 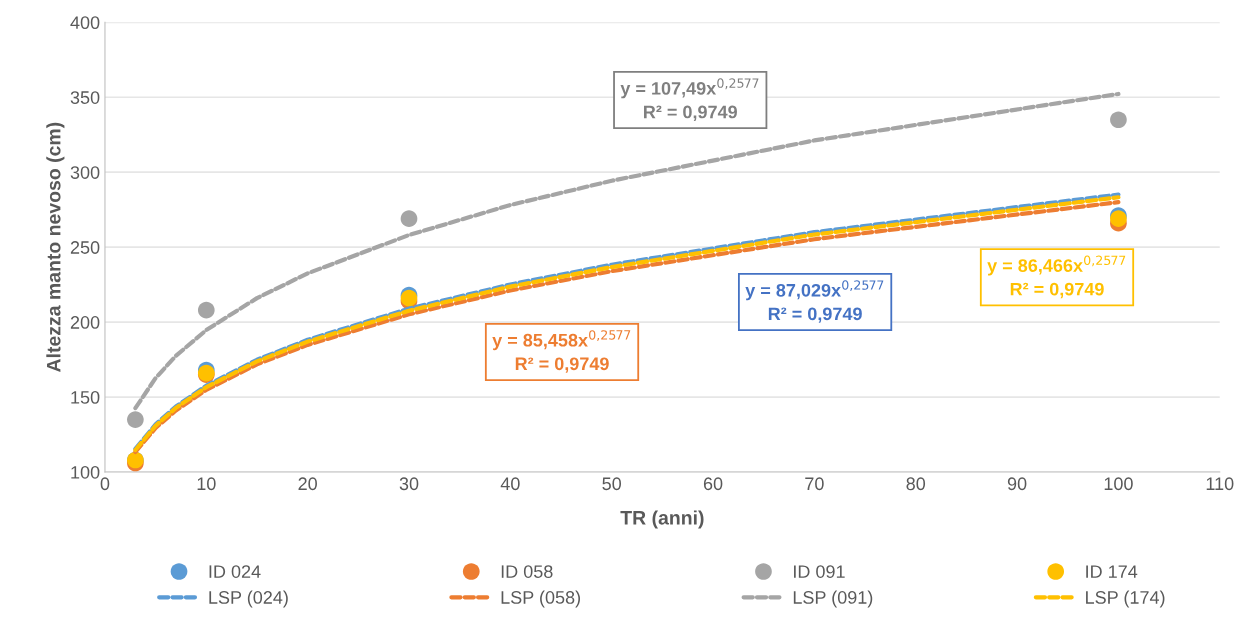 What do you see at coordinates (307, 484) in the screenshot?
I see `x-tick-label: 20` at bounding box center [307, 484].